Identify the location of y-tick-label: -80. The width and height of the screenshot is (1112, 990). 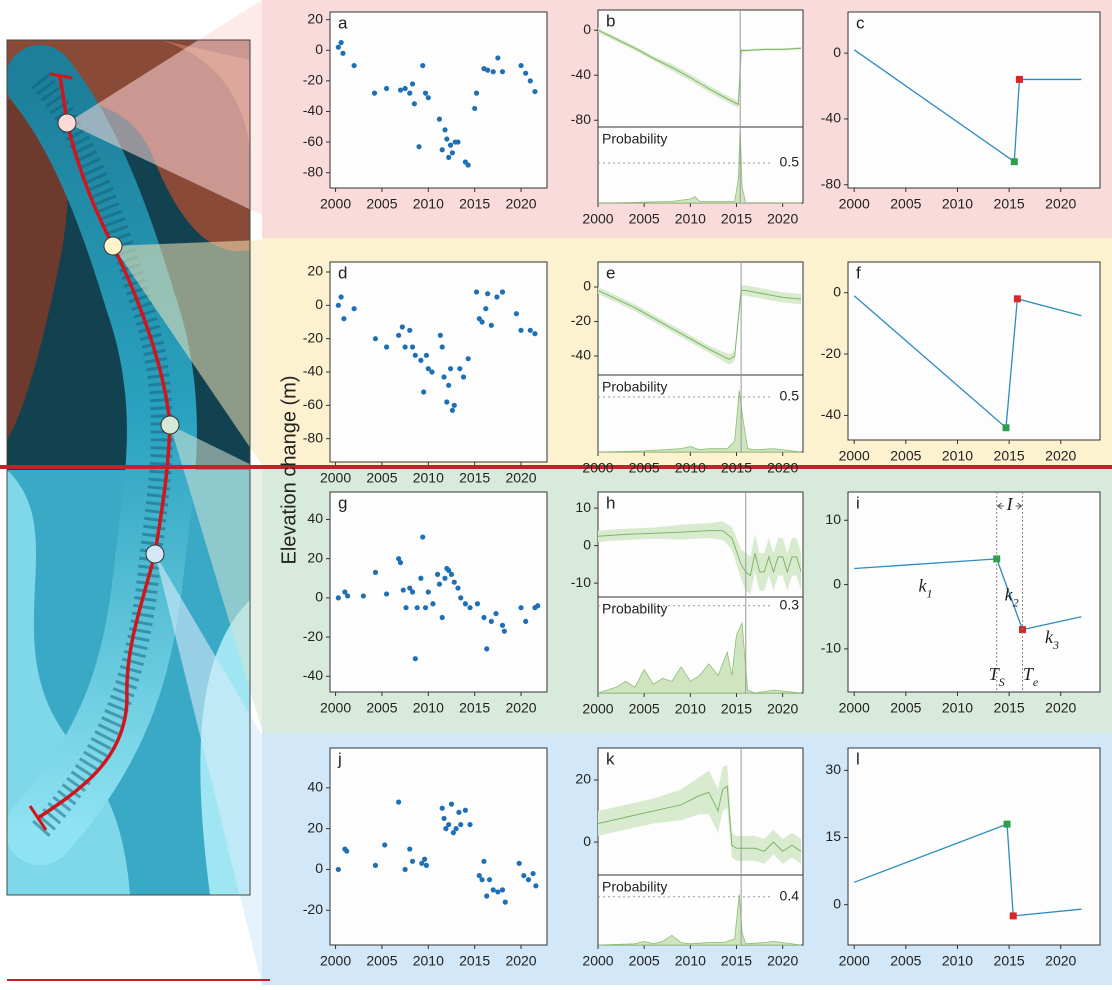
(313, 171).